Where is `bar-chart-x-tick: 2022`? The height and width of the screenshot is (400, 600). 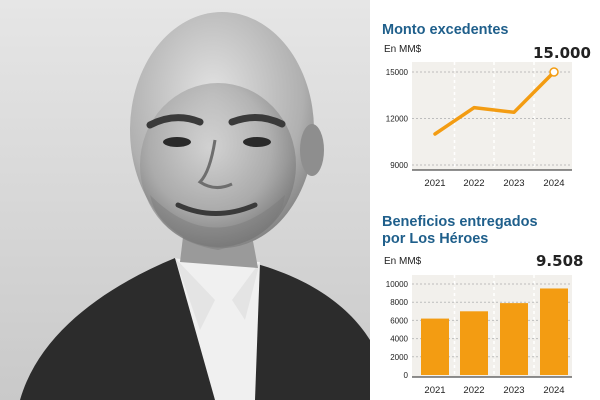 bar-chart-x-tick: 2022 is located at coordinates (473, 390).